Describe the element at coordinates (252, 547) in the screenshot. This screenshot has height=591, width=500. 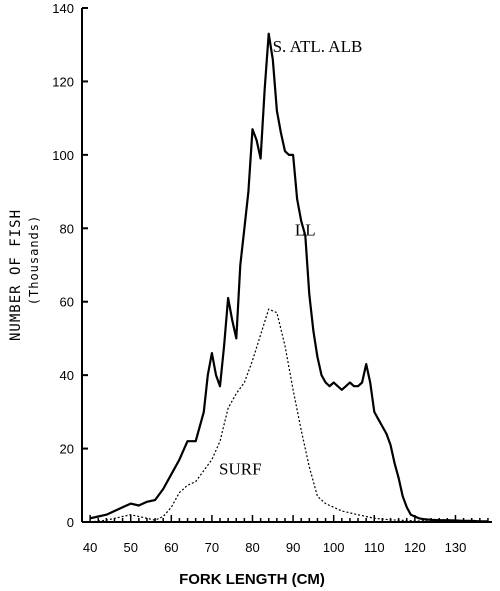
I see `x-tick-label: 80` at that location.